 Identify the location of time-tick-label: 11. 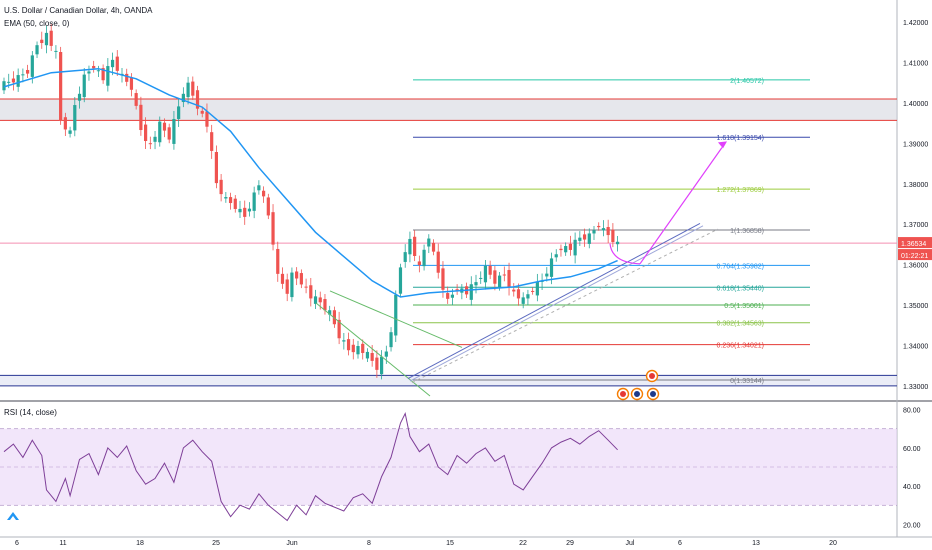
(62, 543).